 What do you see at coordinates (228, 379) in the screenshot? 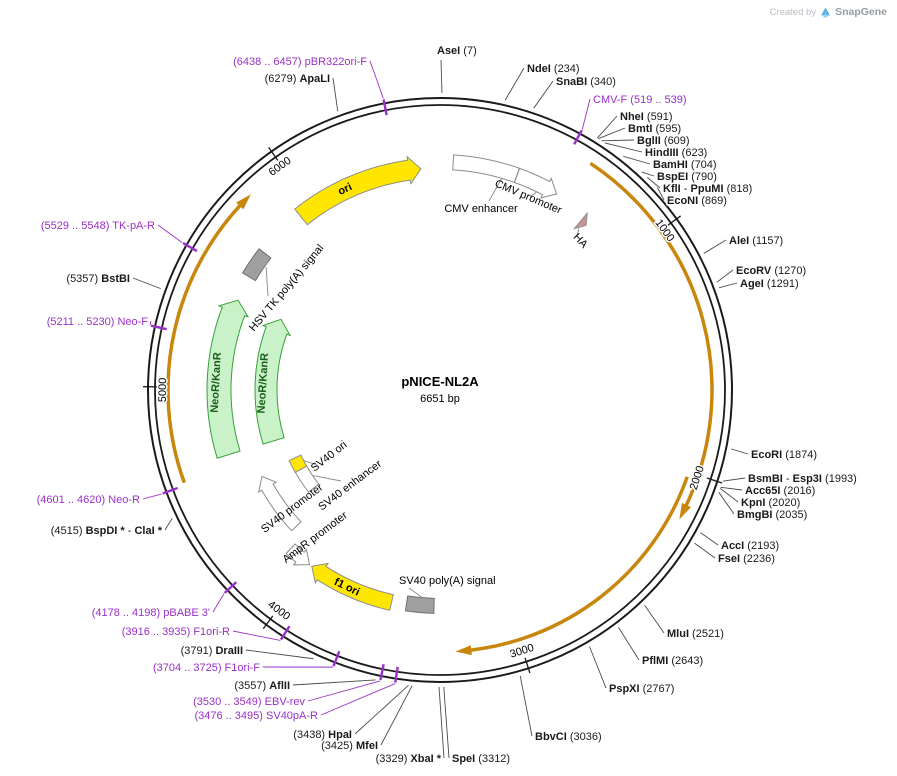
I see `neor-kanr-outer` at bounding box center [228, 379].